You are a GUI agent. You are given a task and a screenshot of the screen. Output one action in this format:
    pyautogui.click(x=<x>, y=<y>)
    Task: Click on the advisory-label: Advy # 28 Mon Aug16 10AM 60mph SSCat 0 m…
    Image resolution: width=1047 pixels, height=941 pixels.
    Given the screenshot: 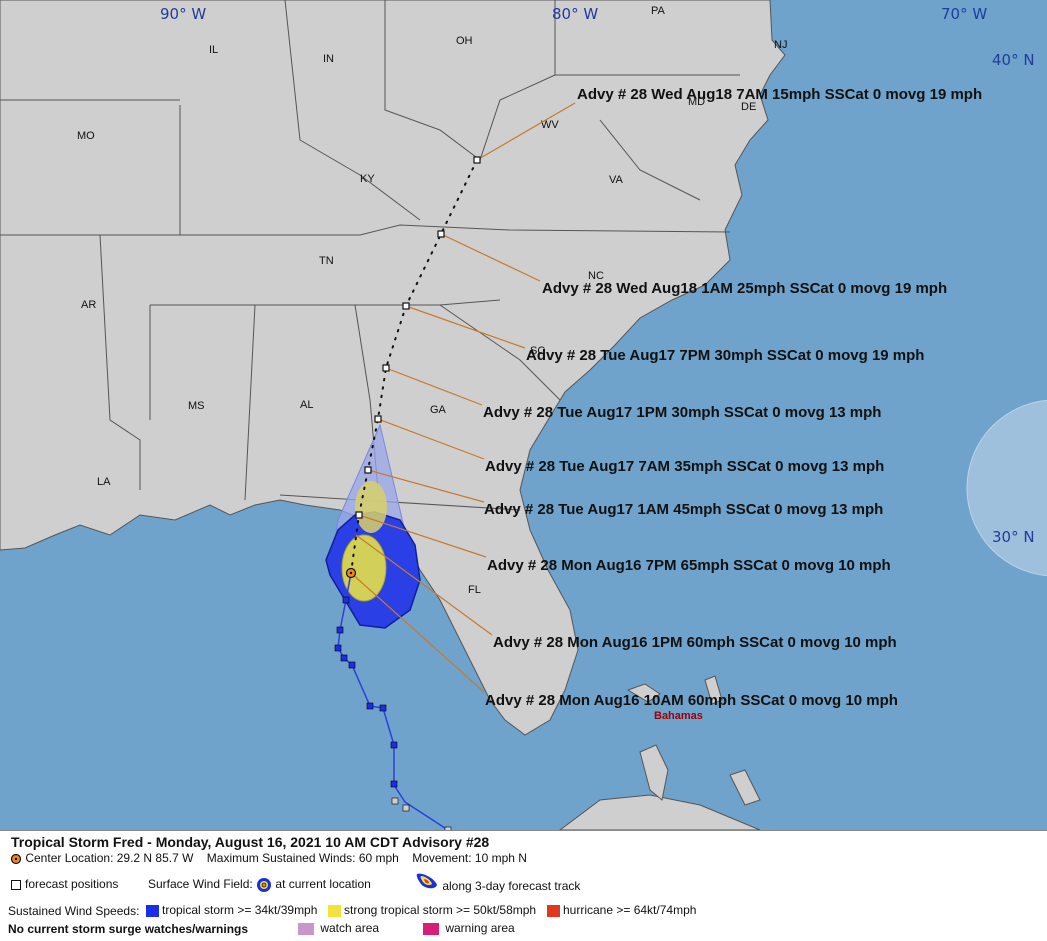 What is the action you would take?
    pyautogui.click(x=691, y=700)
    